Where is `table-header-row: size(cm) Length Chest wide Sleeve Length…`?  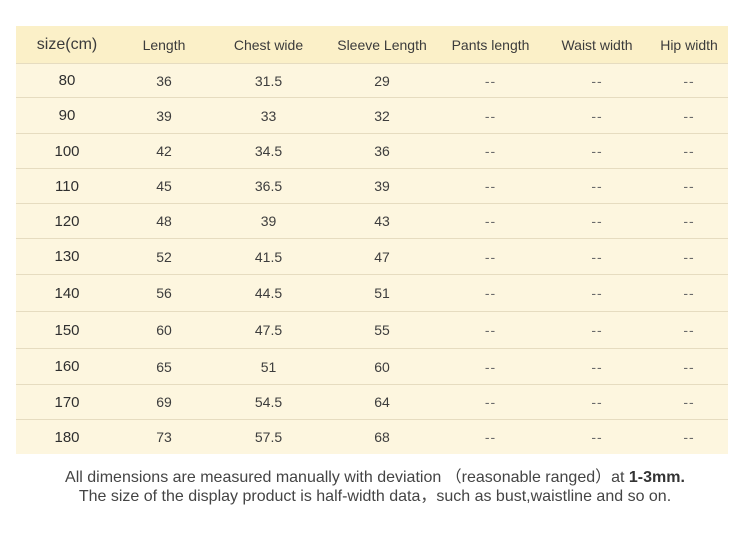 table-header-row: size(cm) Length Chest wide Sleeve Length… is located at coordinates (372, 44).